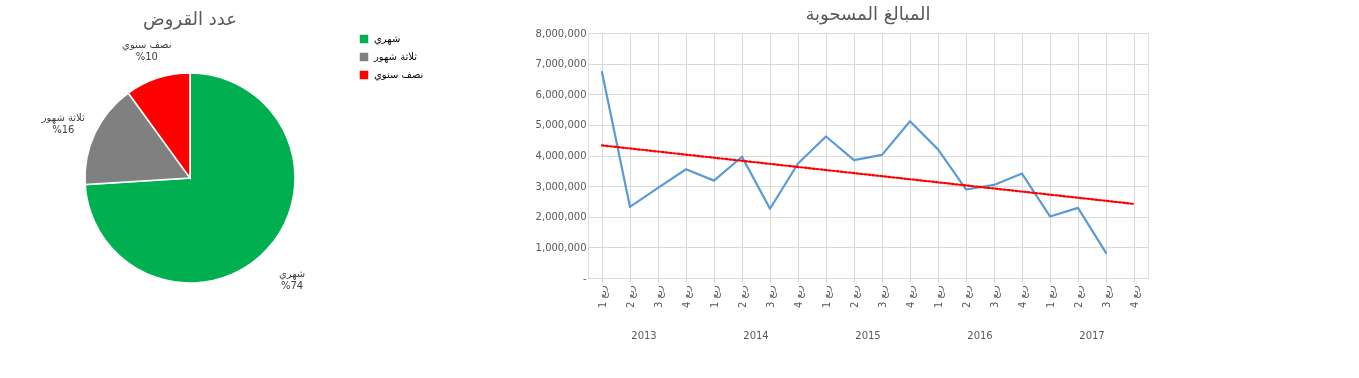 This screenshot has height=378, width=1359. I want to click on y-tick-label: 5,000,000, so click(561, 125).